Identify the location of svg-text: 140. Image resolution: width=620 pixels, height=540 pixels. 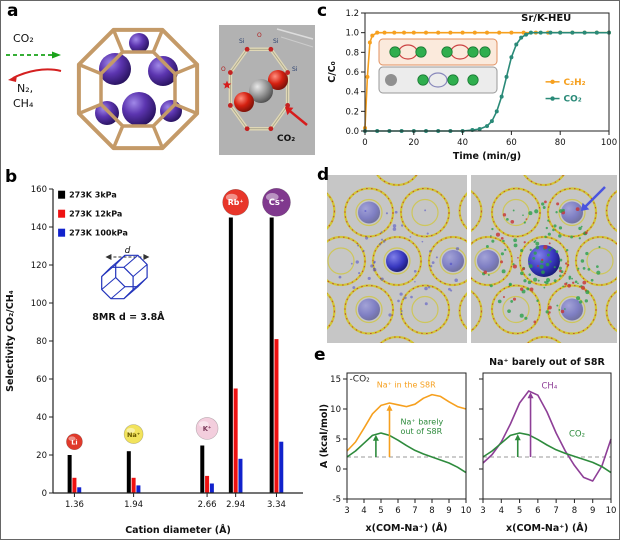
(39, 228).